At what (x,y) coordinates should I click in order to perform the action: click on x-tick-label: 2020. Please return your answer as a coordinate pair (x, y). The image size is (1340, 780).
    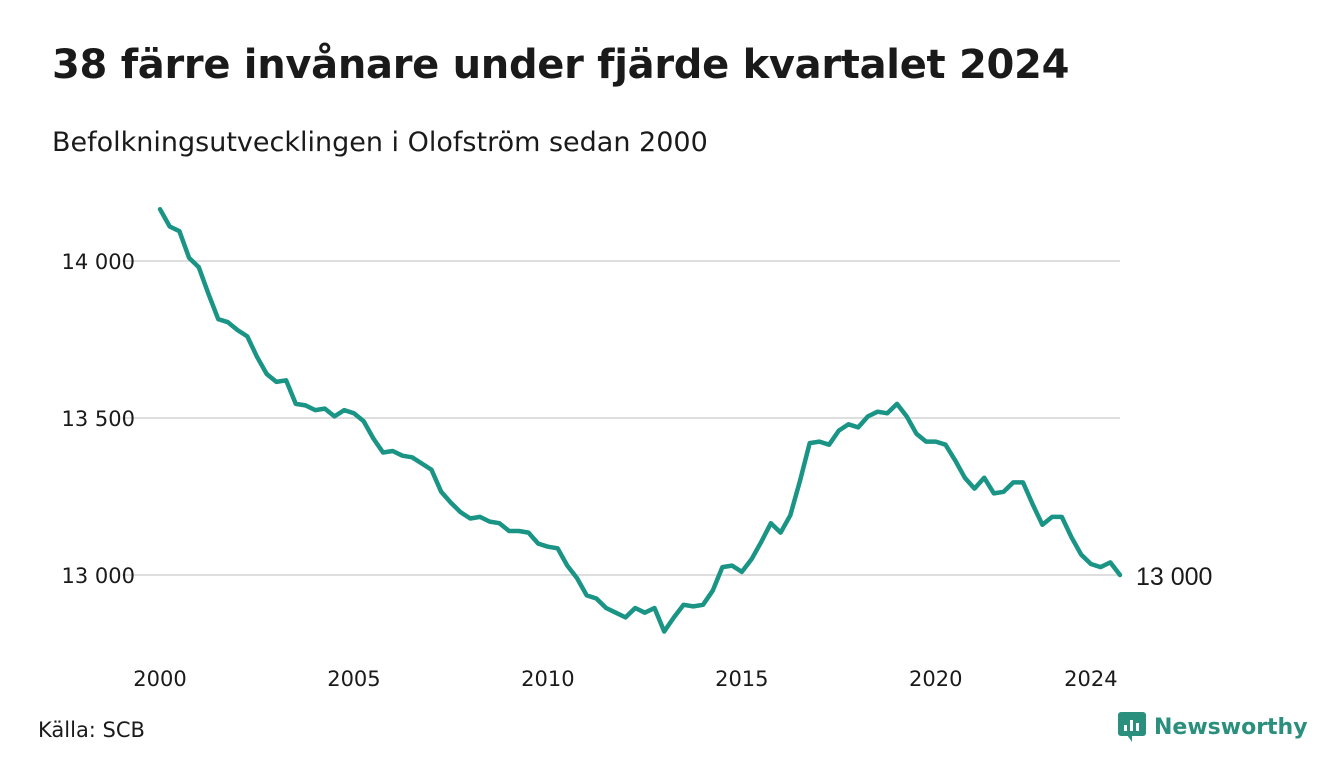
    Looking at the image, I should click on (935, 679).